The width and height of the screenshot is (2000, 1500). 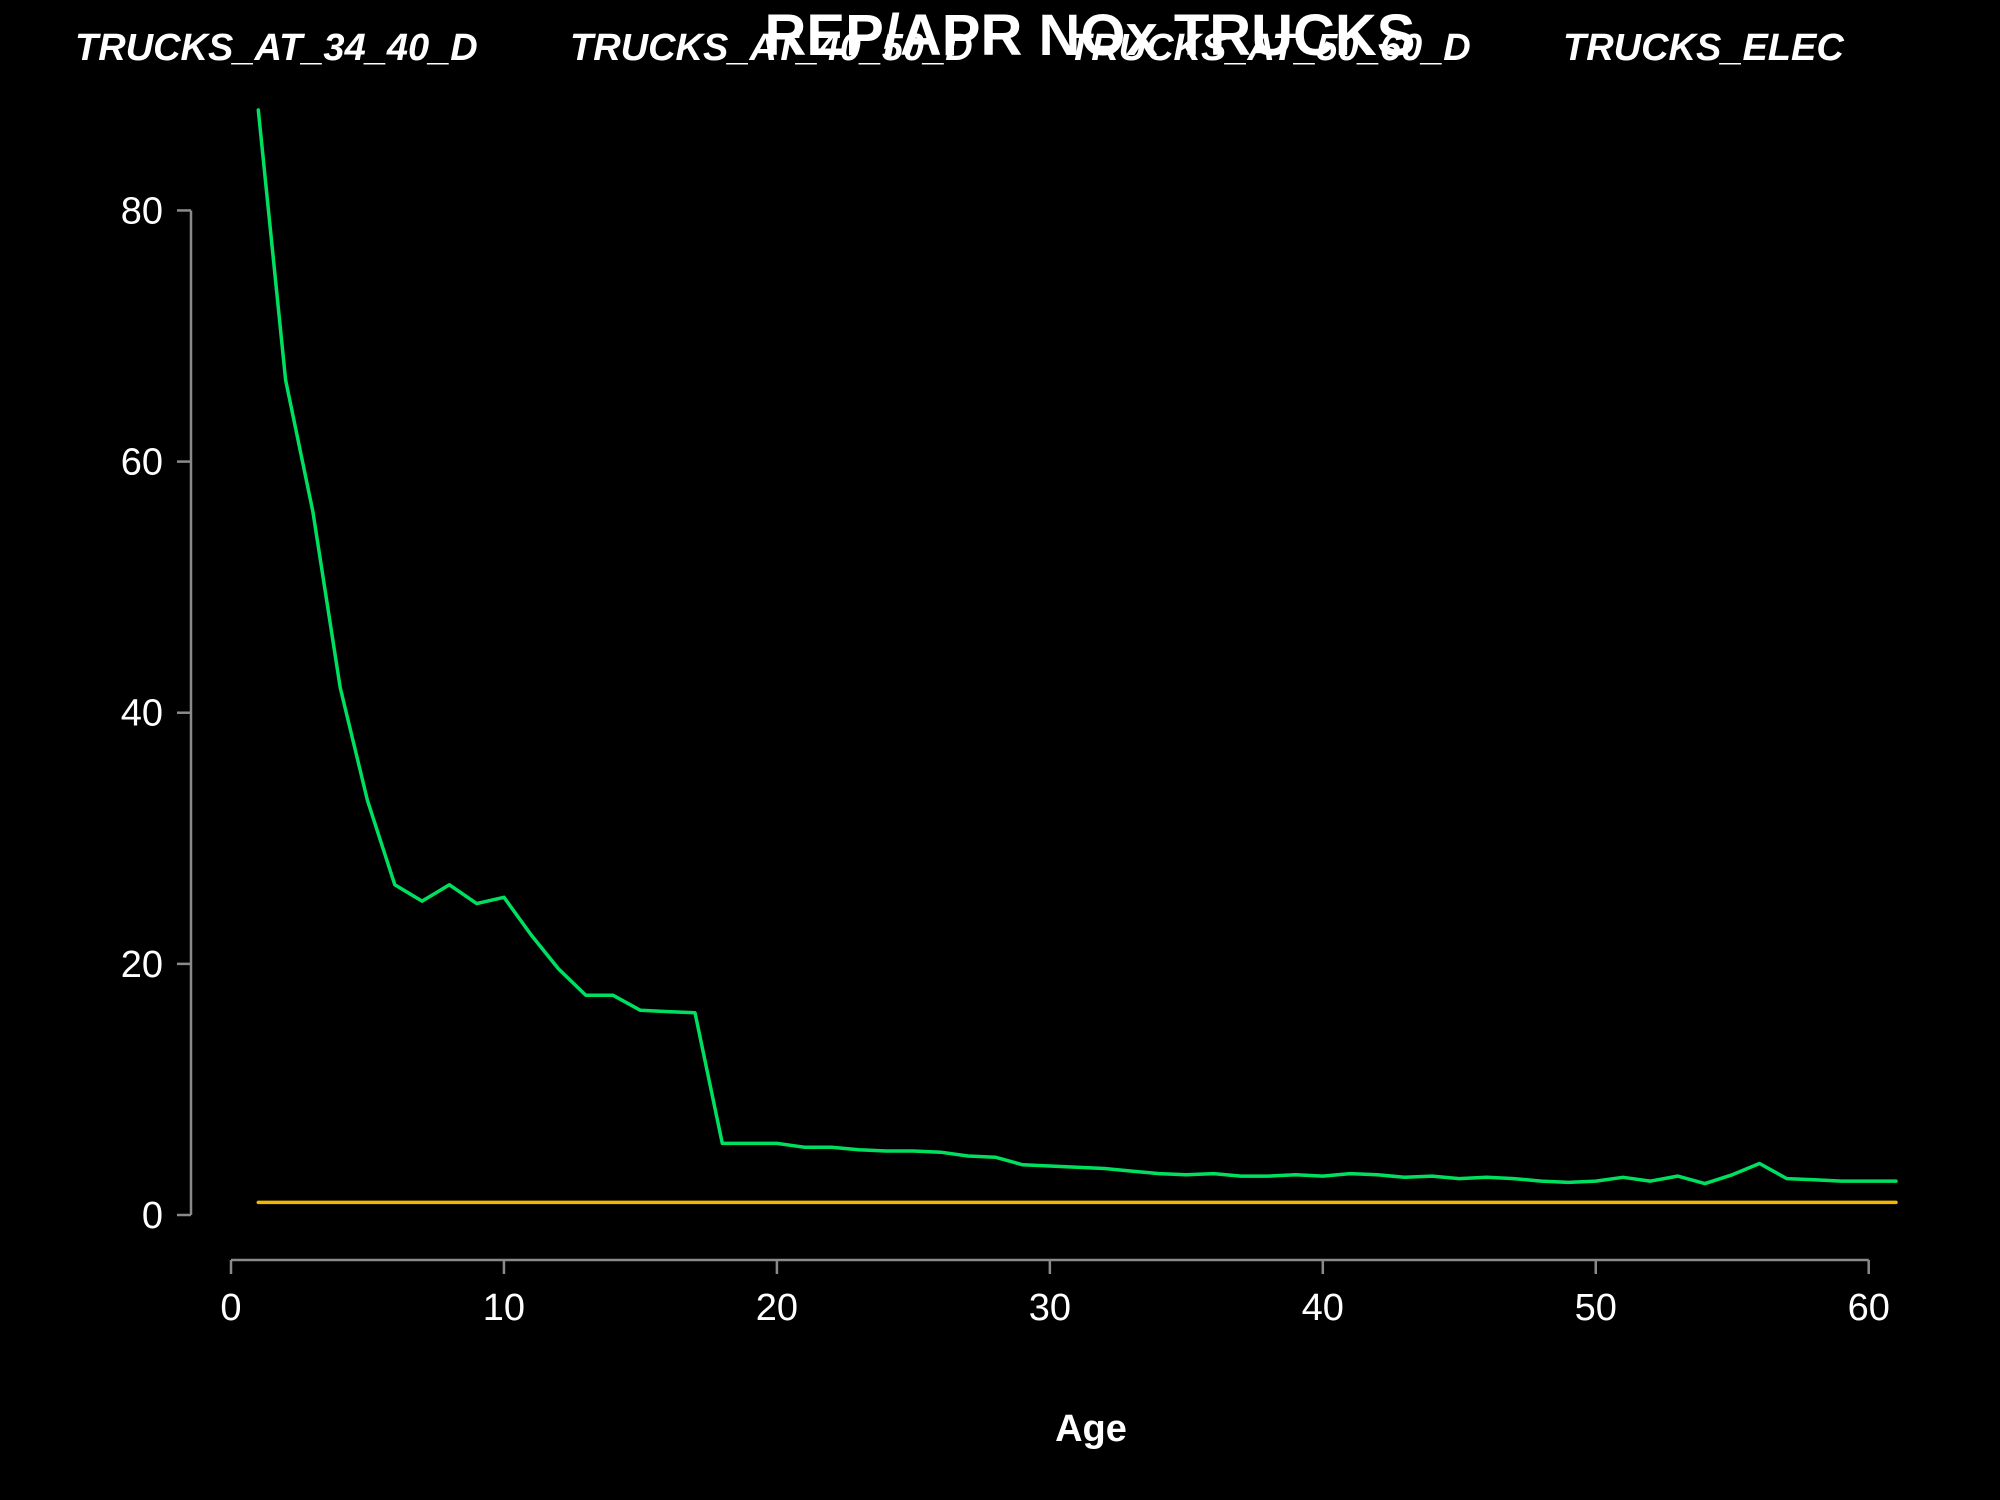 What do you see at coordinates (1869, 1308) in the screenshot?
I see `x-tick-label: 60` at bounding box center [1869, 1308].